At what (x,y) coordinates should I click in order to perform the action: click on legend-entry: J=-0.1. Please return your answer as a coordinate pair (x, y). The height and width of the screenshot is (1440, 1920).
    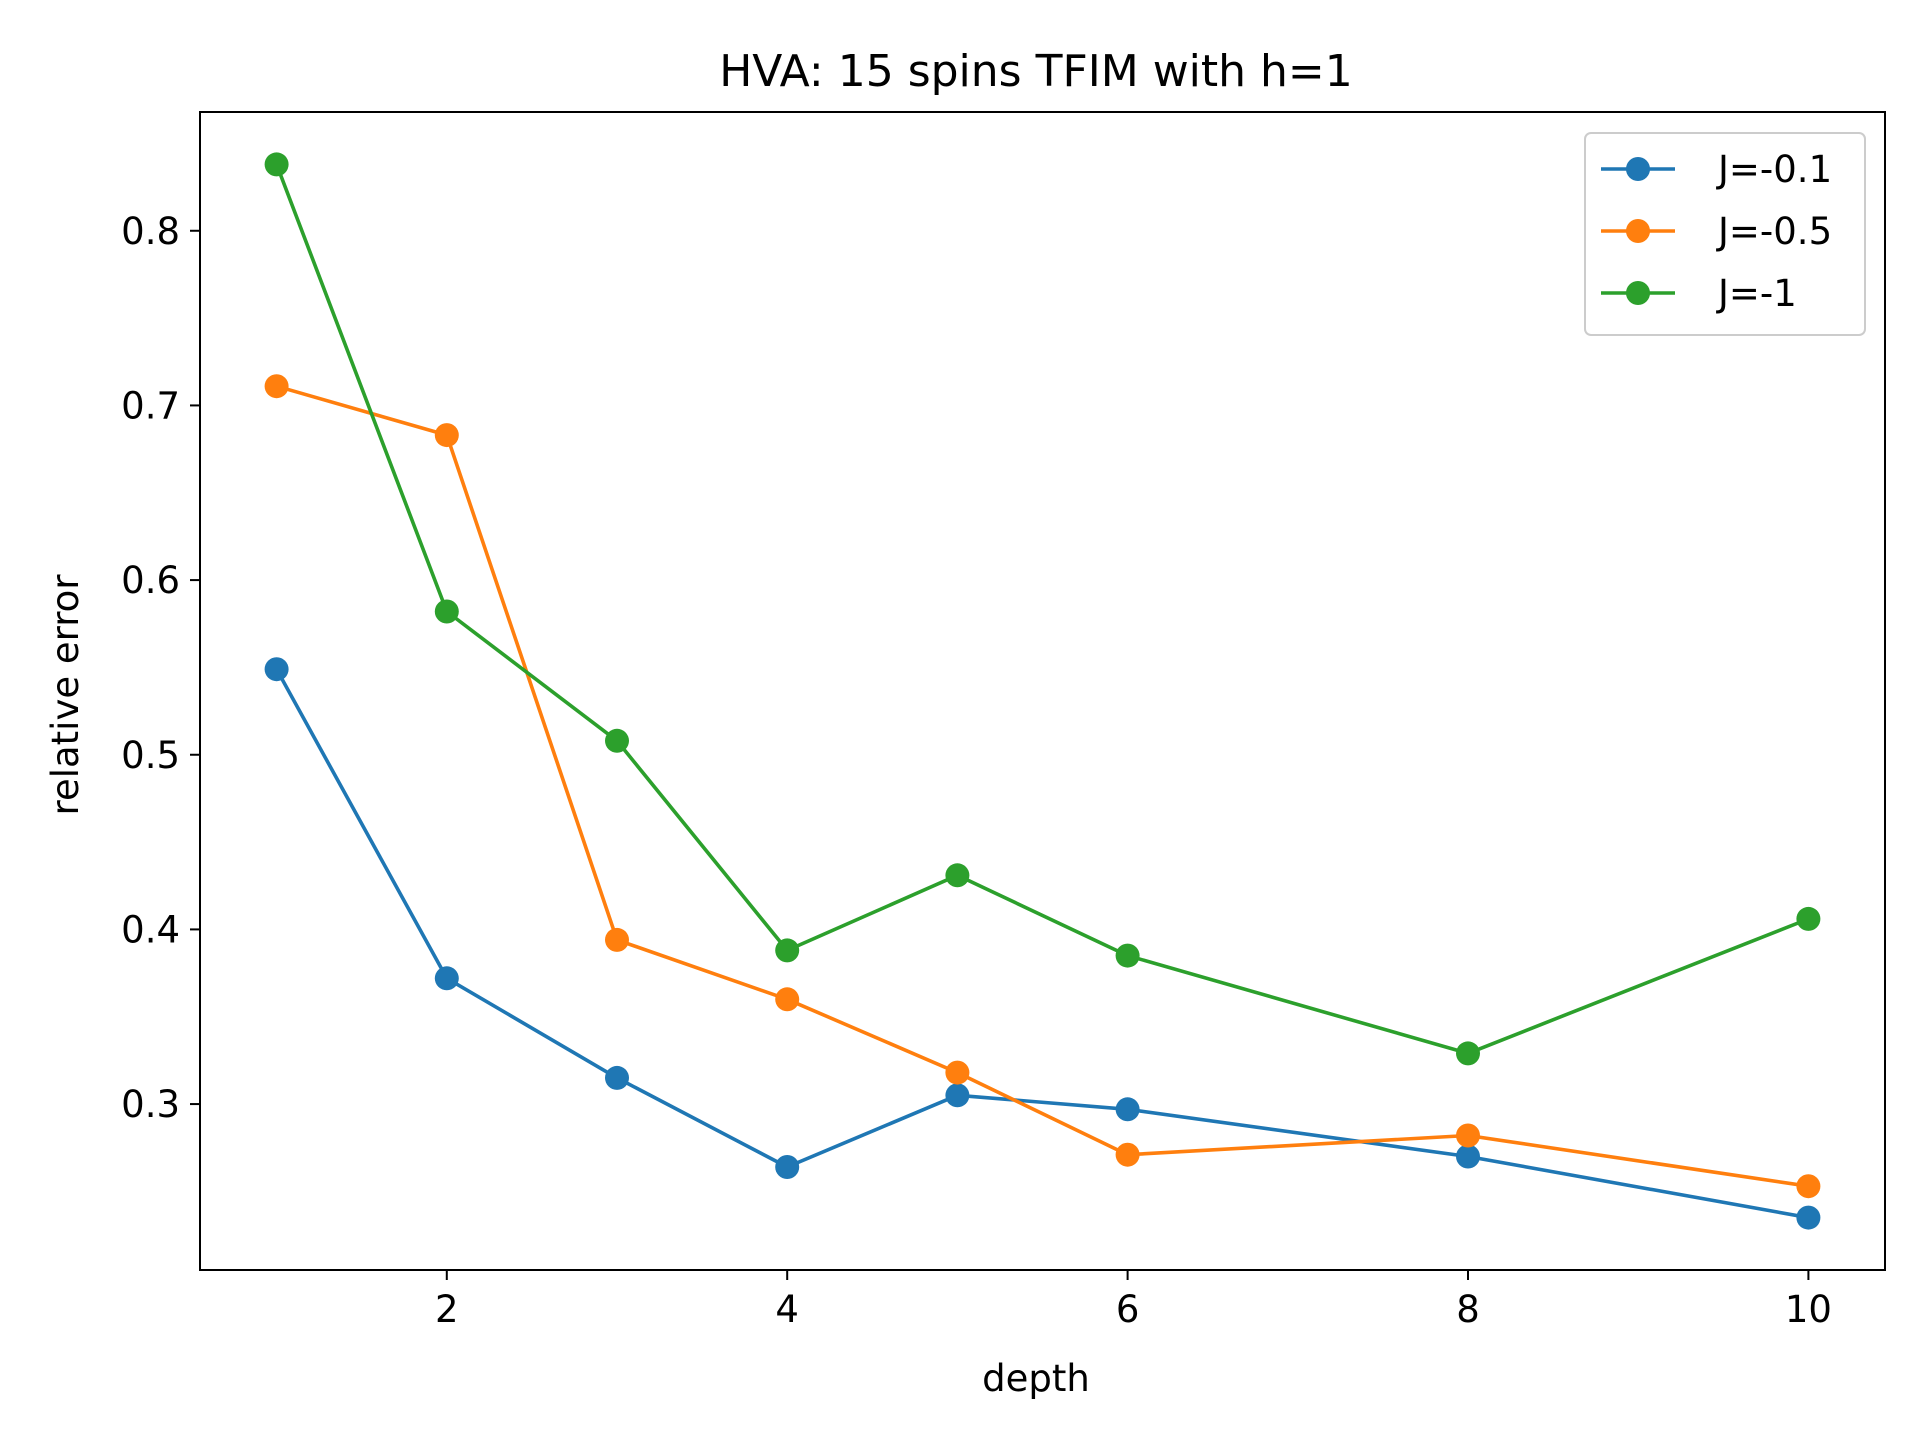
    Looking at the image, I should click on (1716, 169).